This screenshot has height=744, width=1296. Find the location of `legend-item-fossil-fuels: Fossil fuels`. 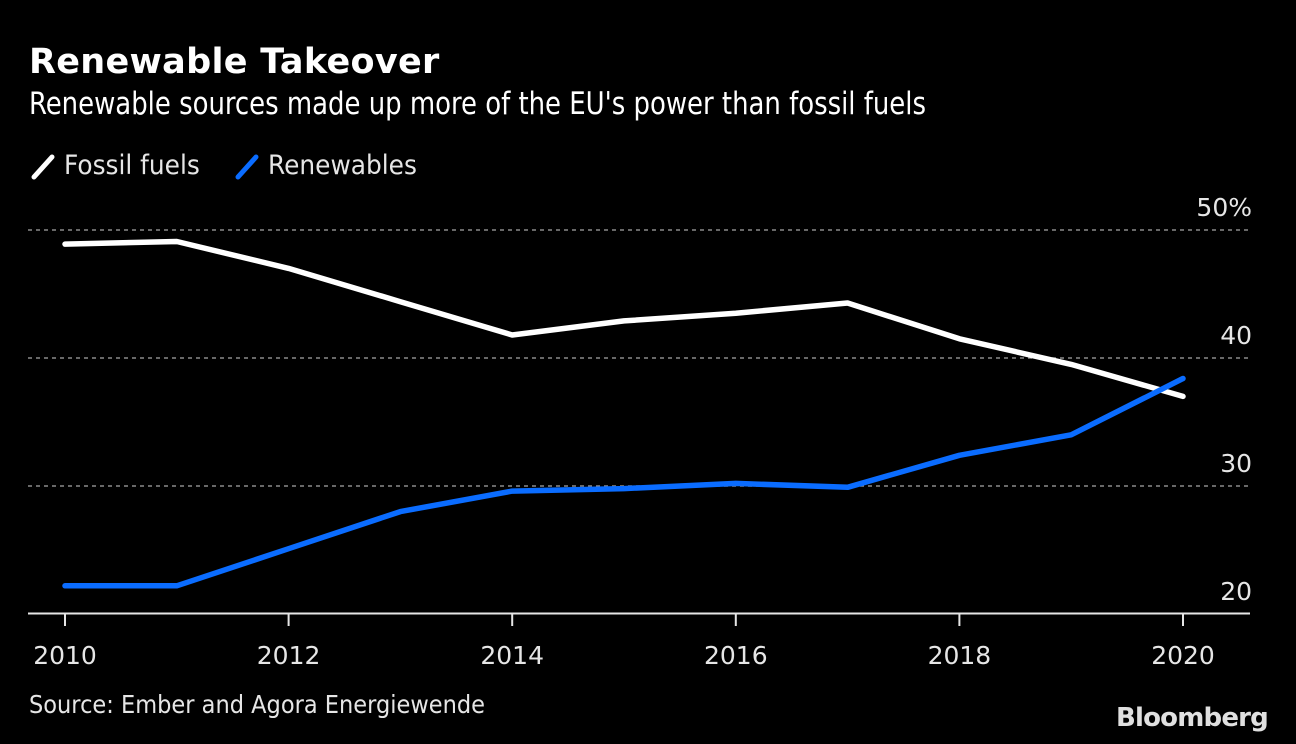

legend-item-fossil-fuels: Fossil fuels is located at coordinates (121, 165).